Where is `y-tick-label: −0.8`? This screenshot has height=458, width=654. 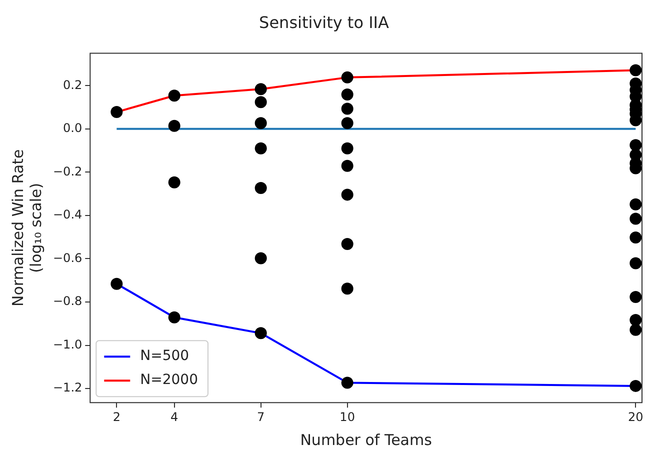 y-tick-label: −0.8 is located at coordinates (67, 301).